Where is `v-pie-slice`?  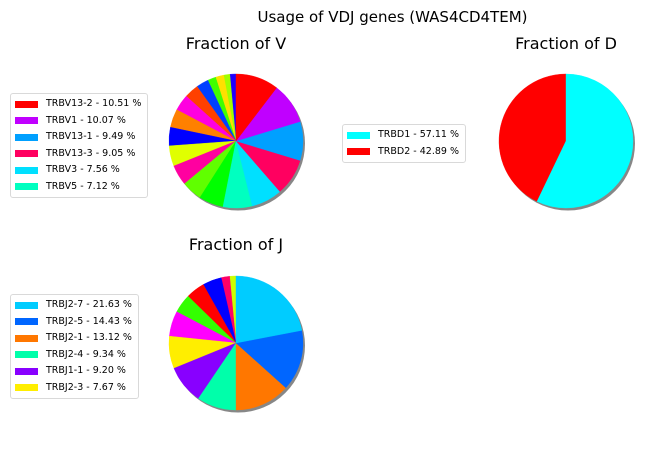
v-pie-slice is located at coordinates (256, 107).